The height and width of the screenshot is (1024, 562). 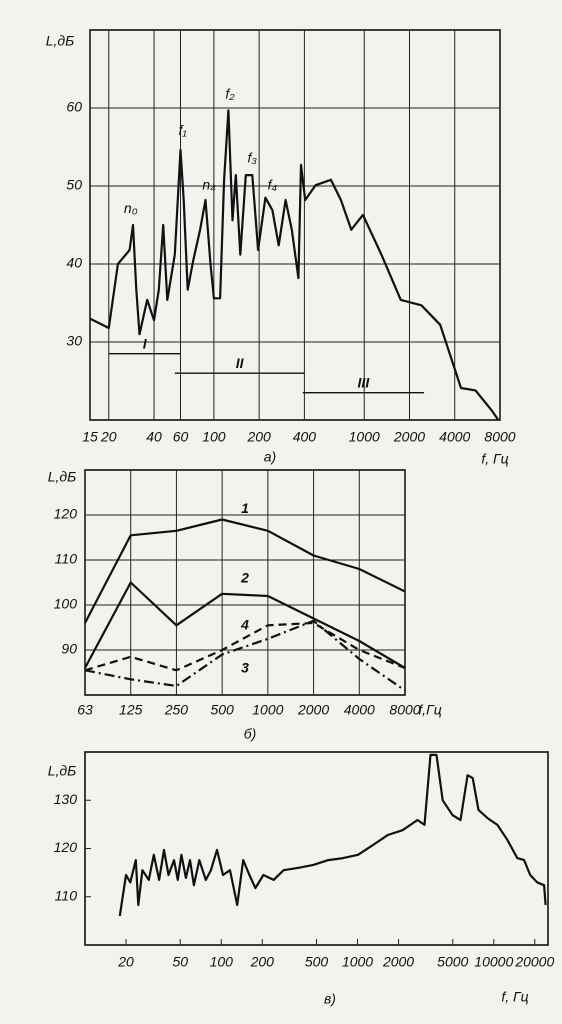 What do you see at coordinates (69, 649) in the screenshot?
I see `y-tick-label: 90` at bounding box center [69, 649].